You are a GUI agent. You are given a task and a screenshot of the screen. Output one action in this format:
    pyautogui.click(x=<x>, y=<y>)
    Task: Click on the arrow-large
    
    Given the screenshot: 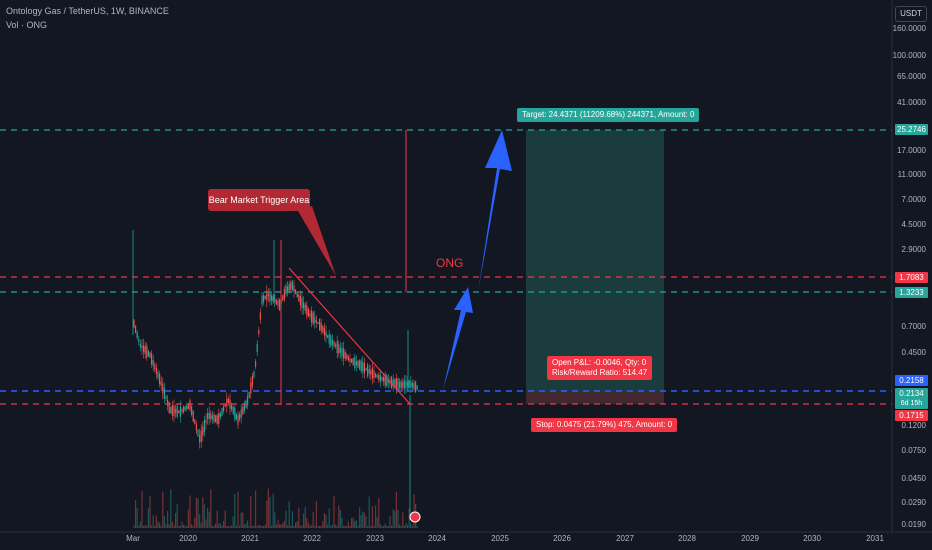 What is the action you would take?
    pyautogui.click(x=495, y=211)
    